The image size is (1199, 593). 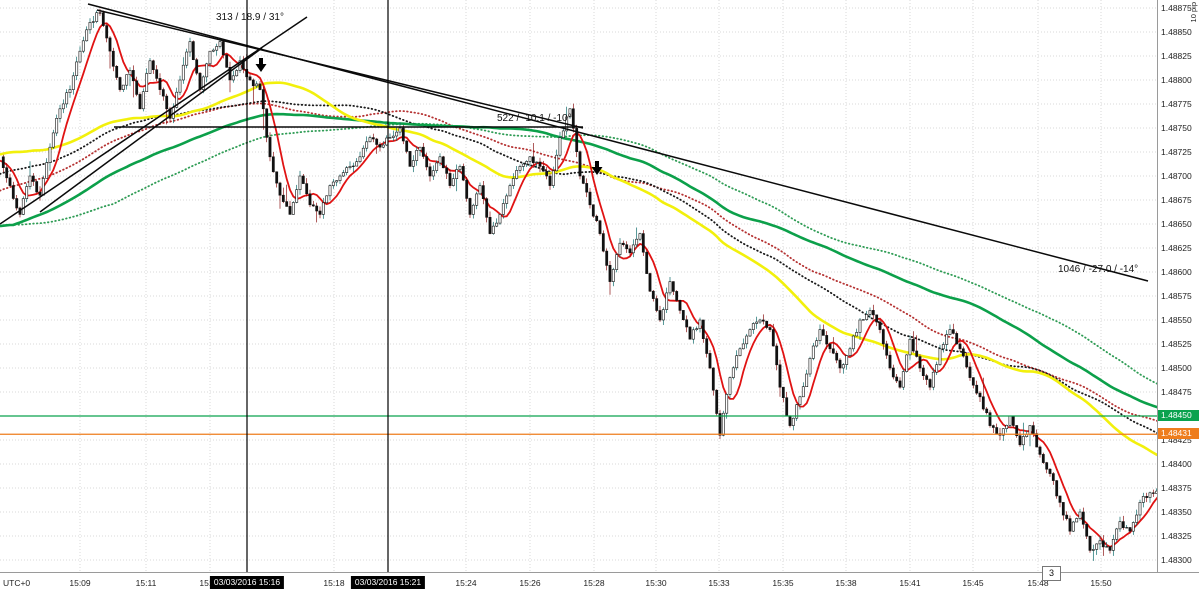 What do you see at coordinates (1176, 295) in the screenshot?
I see `price-tick-label: 1.48575` at bounding box center [1176, 295].